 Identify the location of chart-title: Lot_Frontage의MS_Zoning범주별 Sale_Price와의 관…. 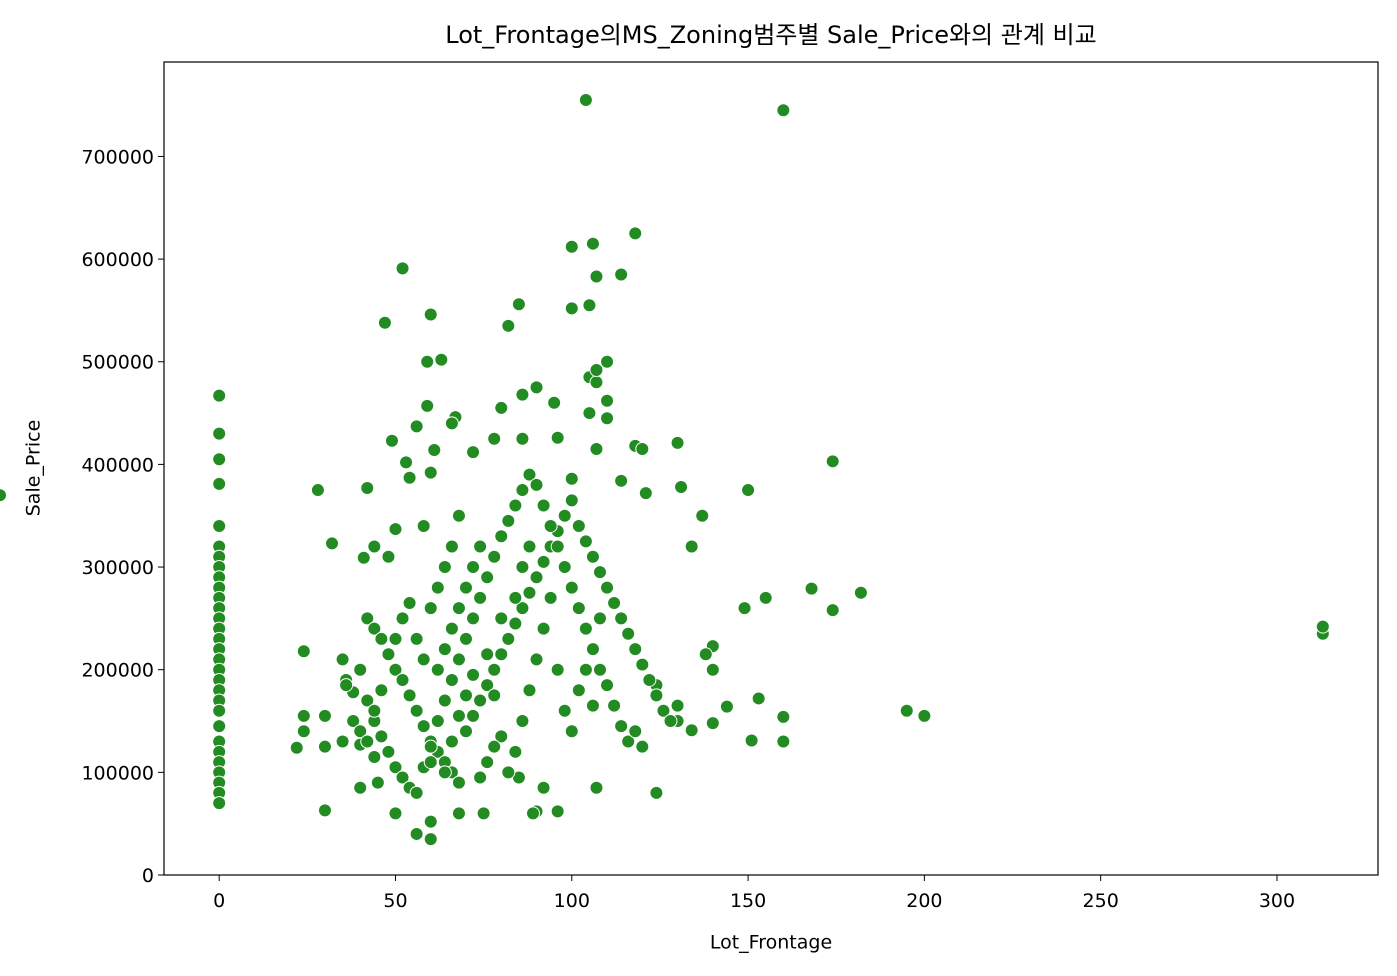
(770, 35).